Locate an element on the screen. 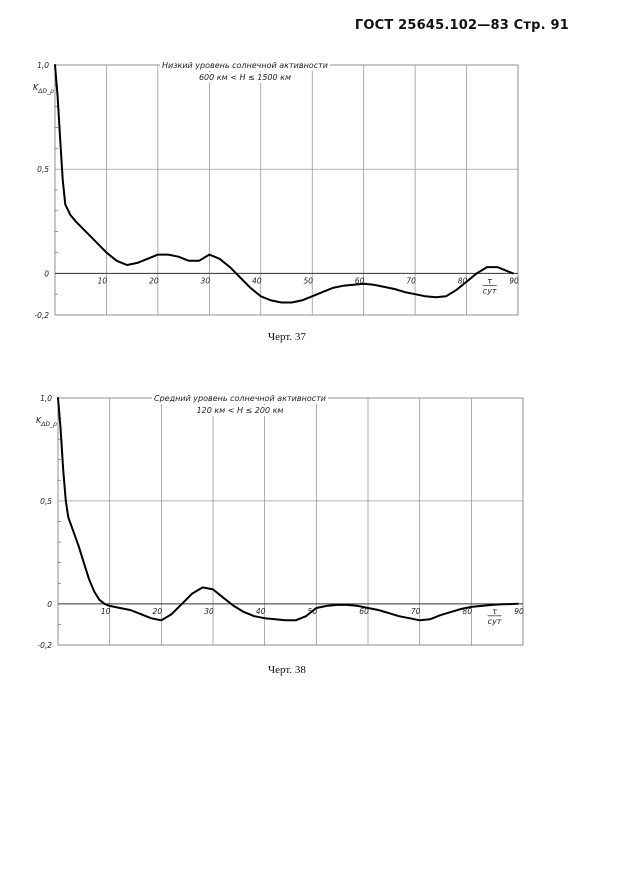  chart-title: Низкий уровень солнечной активности is located at coordinates (245, 65).